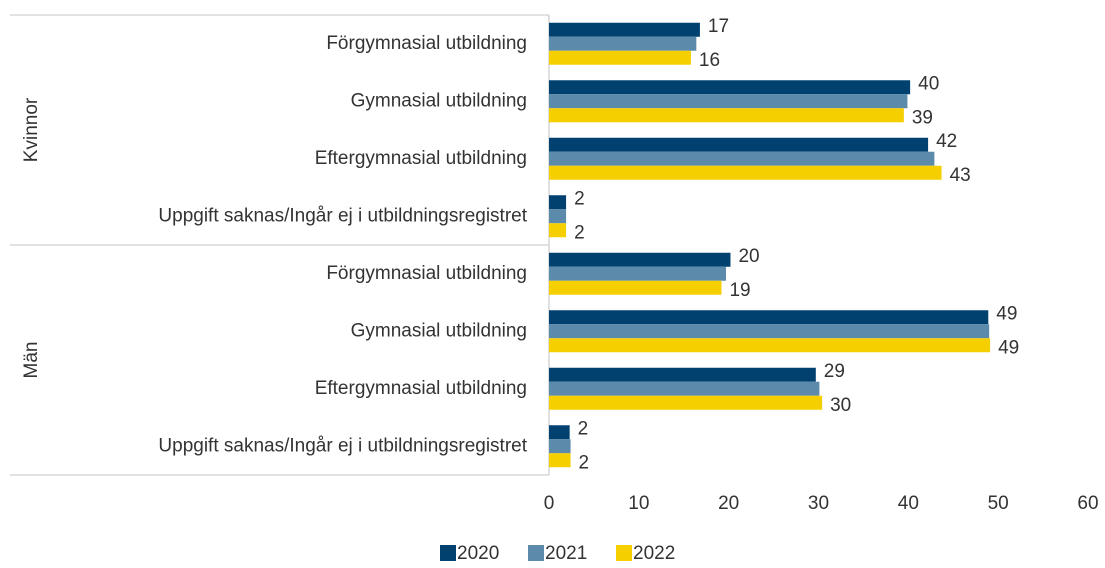 This screenshot has width=1105, height=568. I want to click on legend-label: 2020, so click(478, 553).